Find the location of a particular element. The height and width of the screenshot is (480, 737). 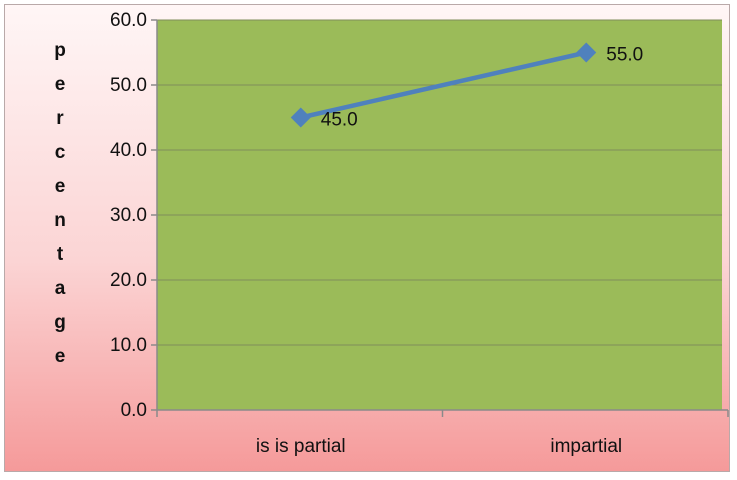

y-axis-label-letter: g is located at coordinates (60, 322).